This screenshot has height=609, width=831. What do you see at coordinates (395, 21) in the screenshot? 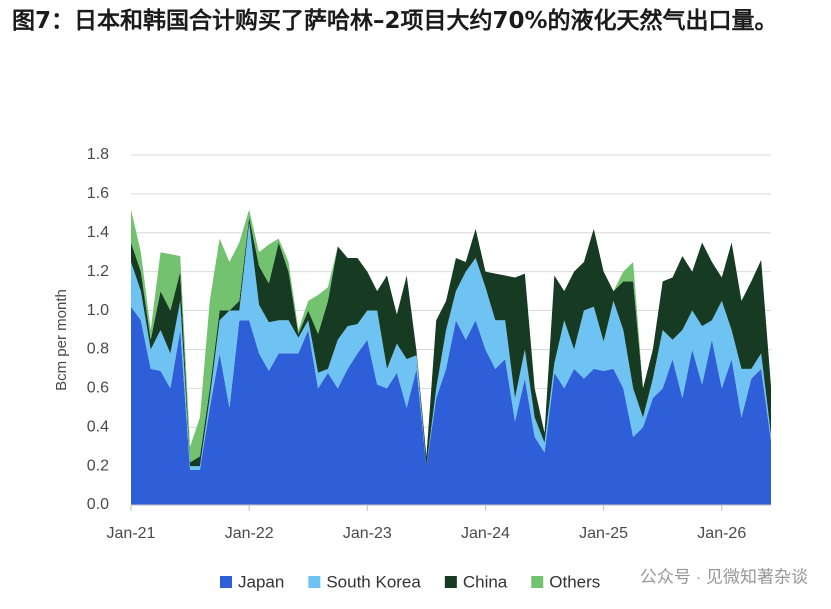
I see `chart-title: 图7：日本和韩国合计购买了萨哈林–2项目大约70%的液化天然气出口量。` at bounding box center [395, 21].